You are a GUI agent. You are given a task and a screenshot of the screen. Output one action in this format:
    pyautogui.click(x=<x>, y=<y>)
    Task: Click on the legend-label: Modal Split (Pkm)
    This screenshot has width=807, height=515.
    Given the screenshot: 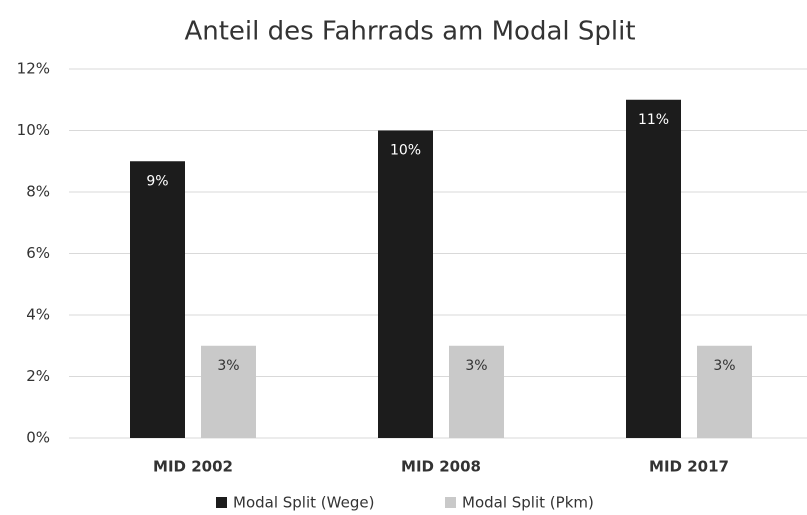 What is the action you would take?
    pyautogui.click(x=528, y=503)
    